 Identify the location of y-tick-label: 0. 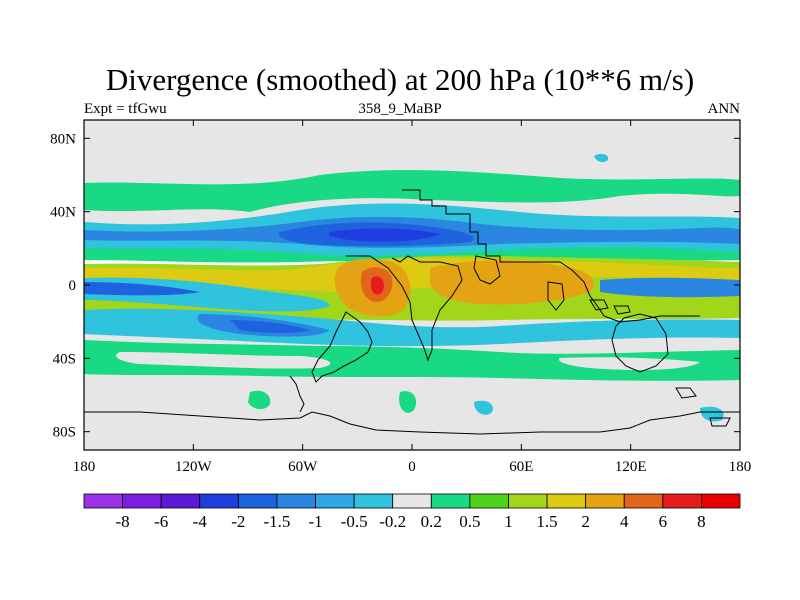
(73, 286).